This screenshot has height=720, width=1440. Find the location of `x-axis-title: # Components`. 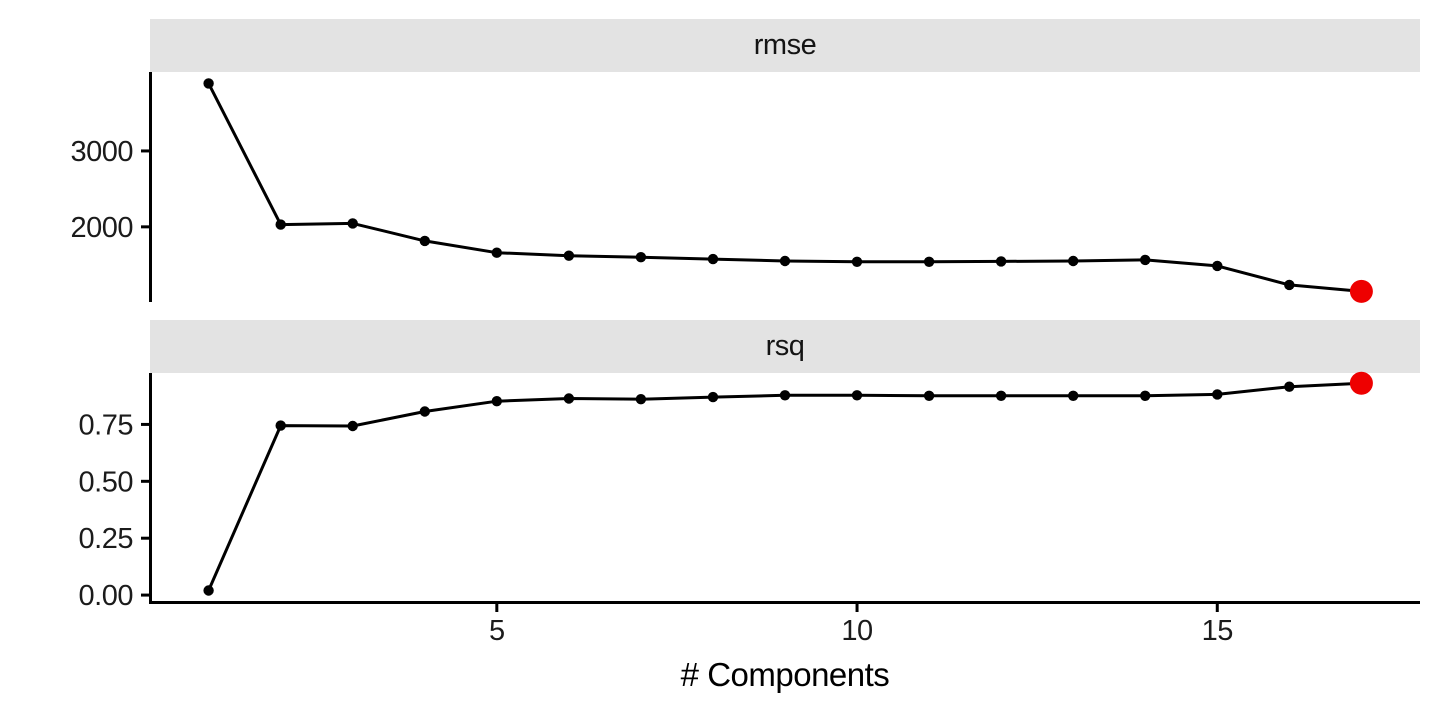

x-axis-title: # Components is located at coordinates (785, 674).